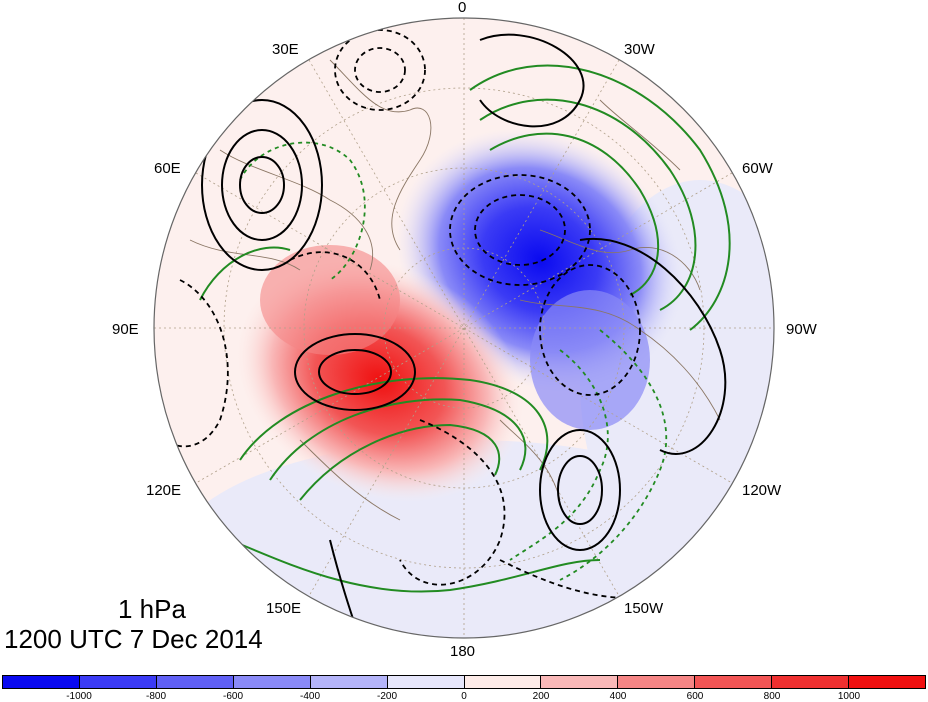 The height and width of the screenshot is (702, 928). What do you see at coordinates (757, 168) in the screenshot?
I see `lon-label-60w: 60W` at bounding box center [757, 168].